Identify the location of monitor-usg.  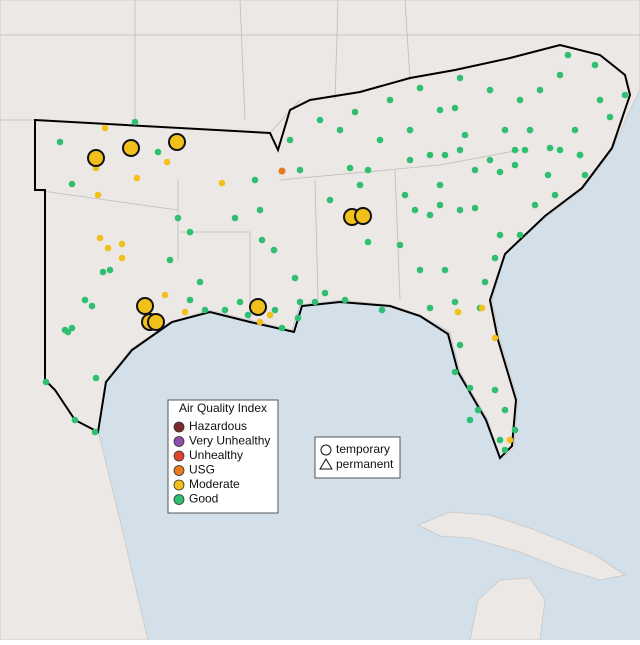
(282, 171).